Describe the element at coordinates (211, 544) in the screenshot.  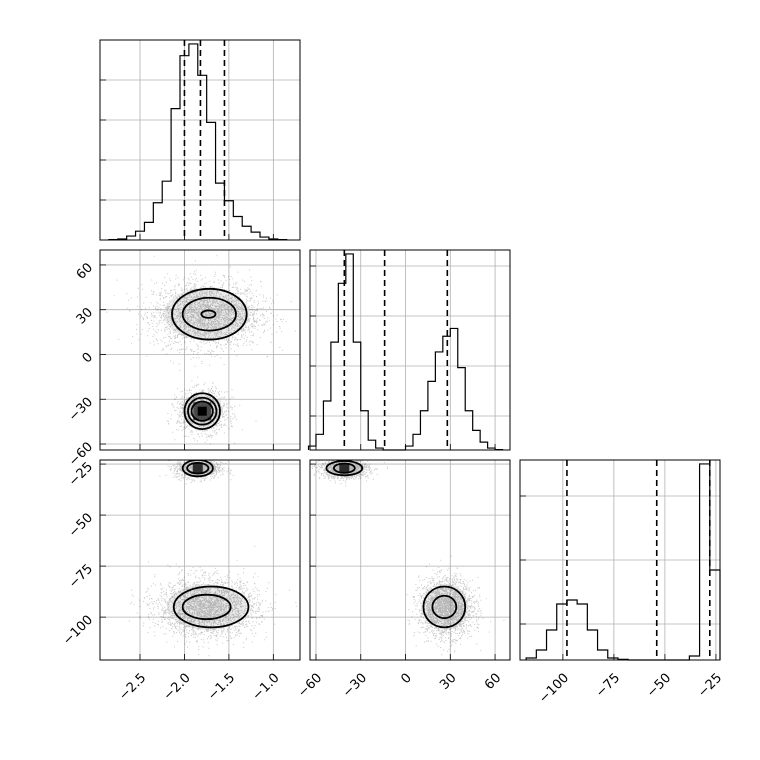
I see `scatter-1-contours` at that location.